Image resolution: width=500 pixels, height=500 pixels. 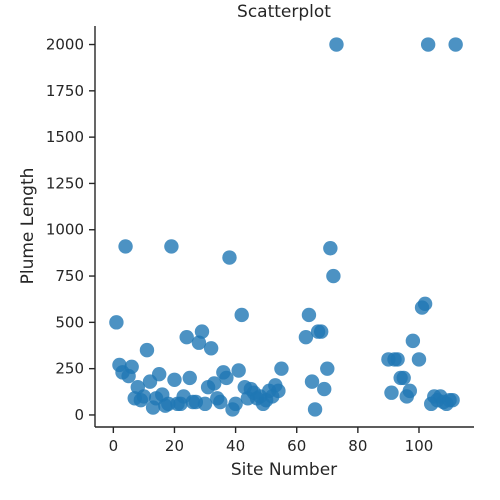 What do you see at coordinates (79, 415) in the screenshot?
I see `y-tick-label: 0` at bounding box center [79, 415].